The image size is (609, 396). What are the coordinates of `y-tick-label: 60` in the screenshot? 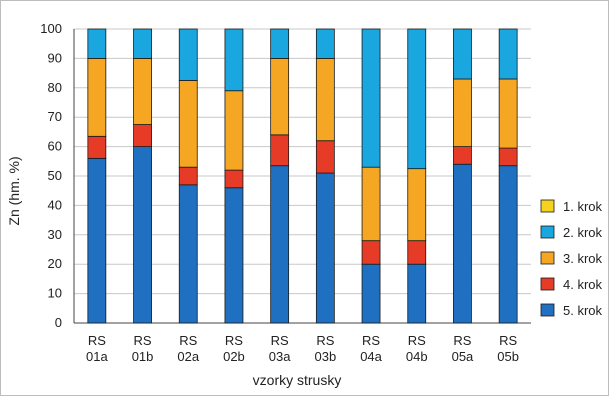 It's located at (55, 146).